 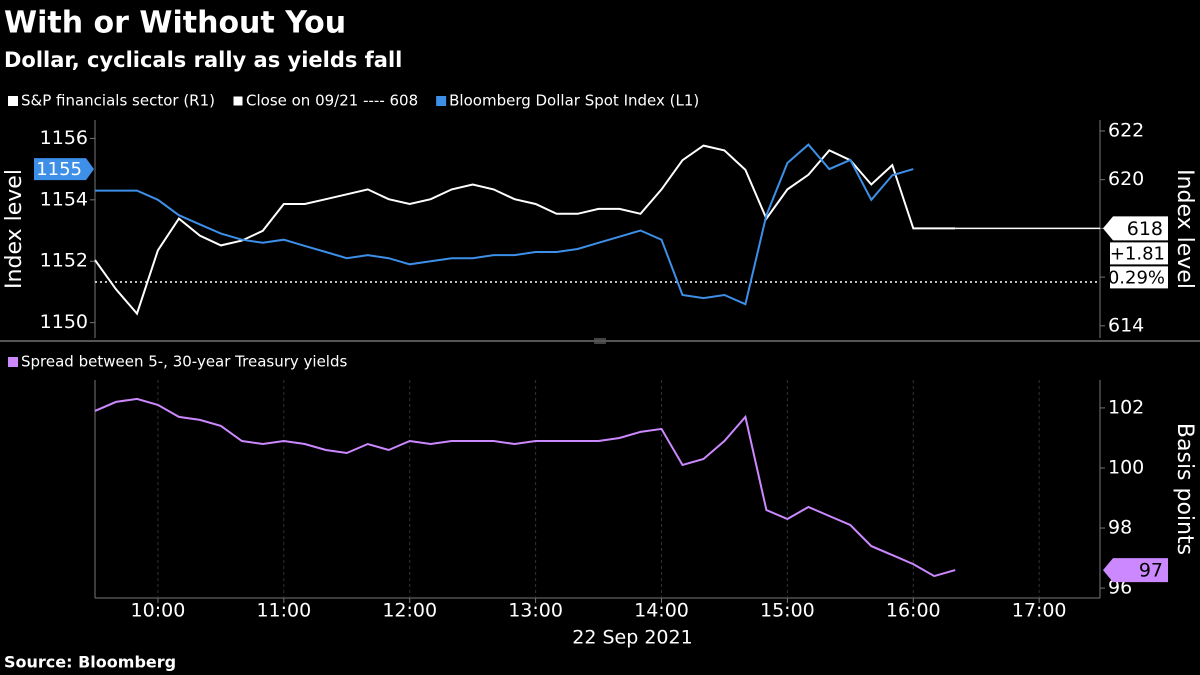 I want to click on legend-label: Bloomberg Dollar Spot Index (L1), so click(x=574, y=101).